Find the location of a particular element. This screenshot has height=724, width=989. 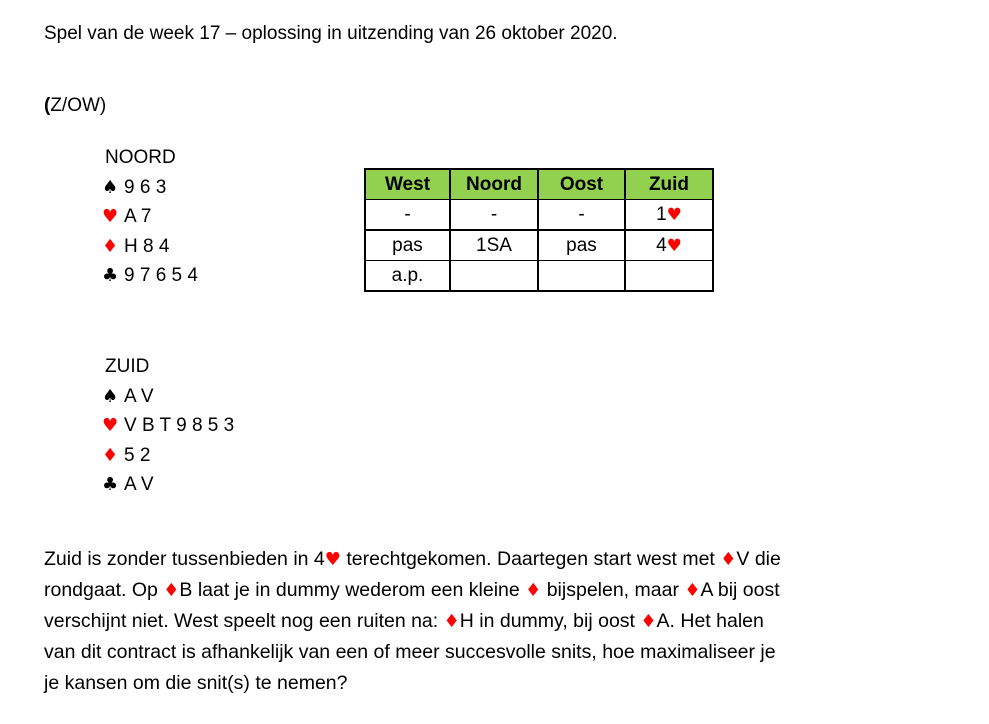

paragraph-text: Zuid is zonder tussenbieden in 4 is located at coordinates (184, 559).